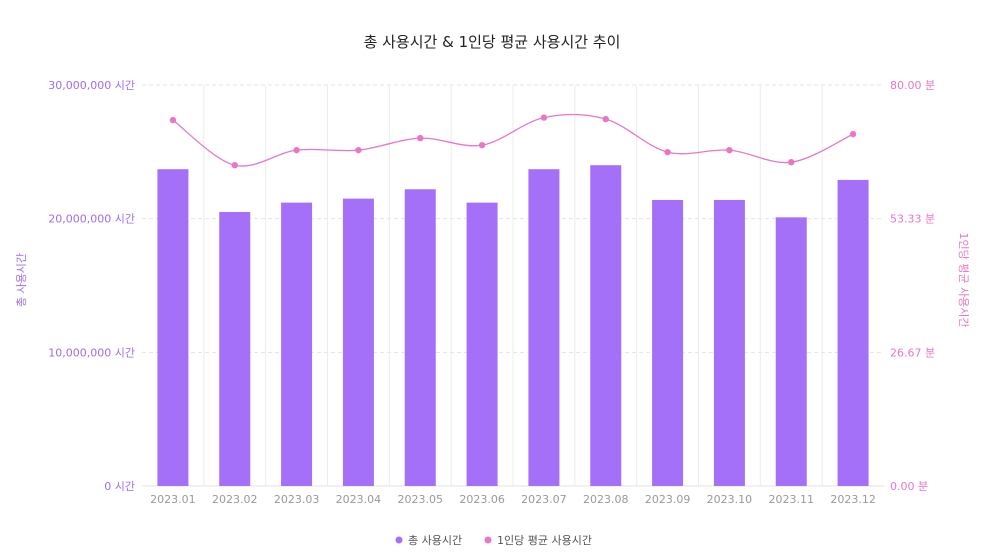 This screenshot has width=984, height=559. Describe the element at coordinates (912, 286) in the screenshot. I see `right-axis-ticks: 0.00 분 26.67 분 53.33 분 80.00 분` at that location.